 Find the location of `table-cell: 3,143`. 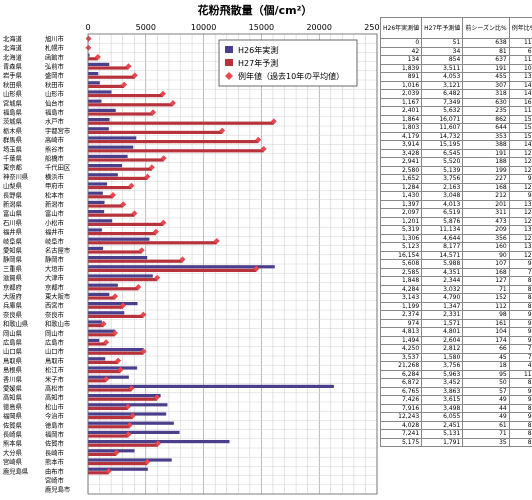

table-cell: 3,143 is located at coordinates (401, 298).